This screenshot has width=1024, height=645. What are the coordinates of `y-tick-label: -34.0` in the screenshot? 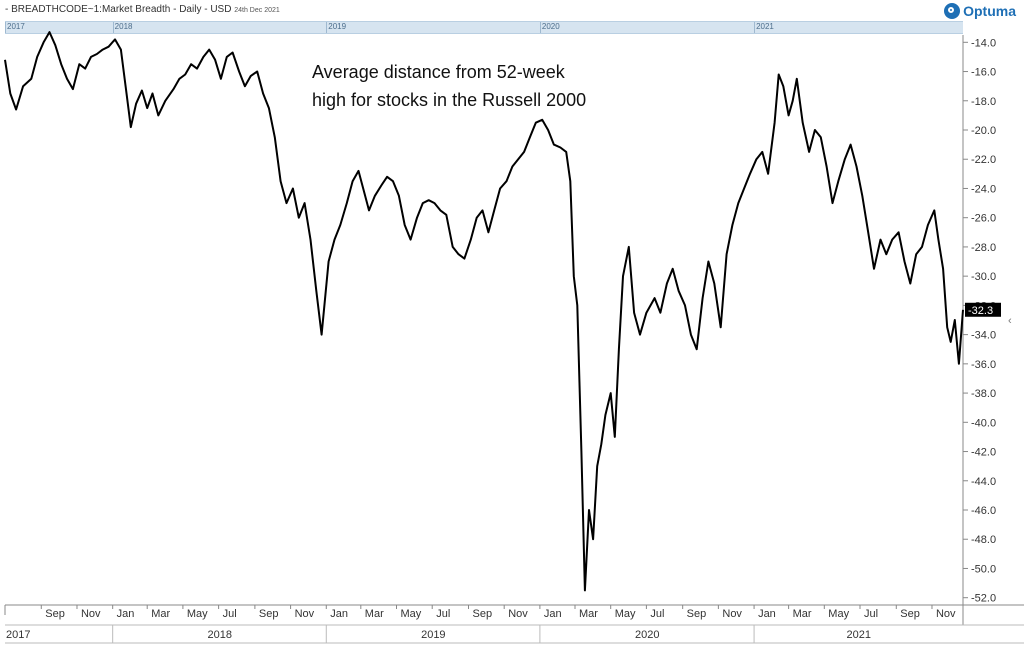 It's located at (983, 336).